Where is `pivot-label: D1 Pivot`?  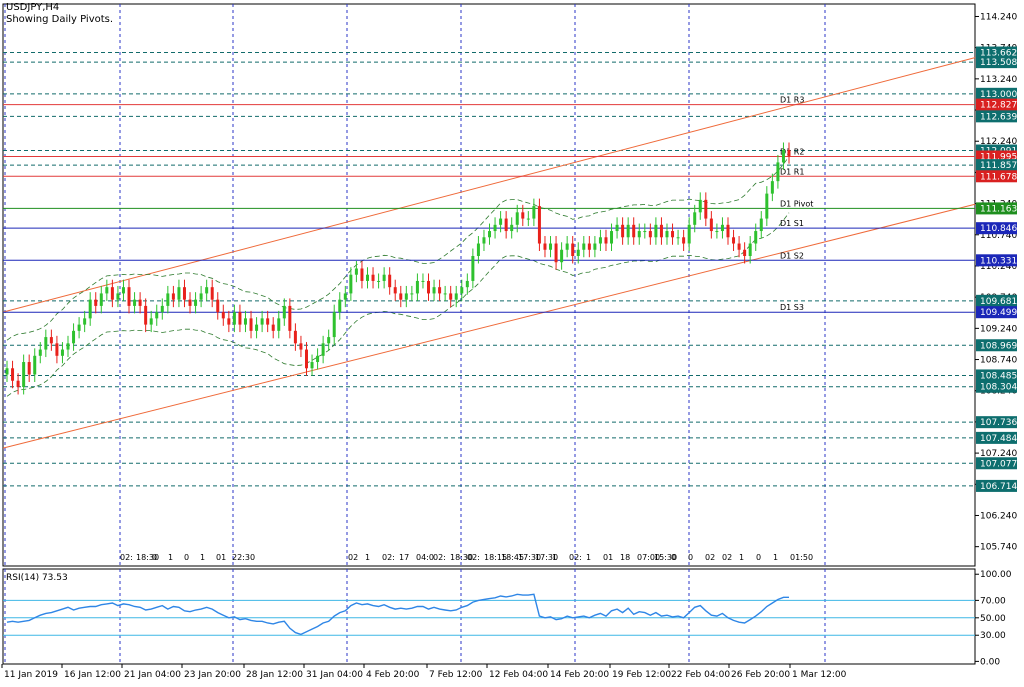
pivot-label: D1 Pivot is located at coordinates (796, 203).